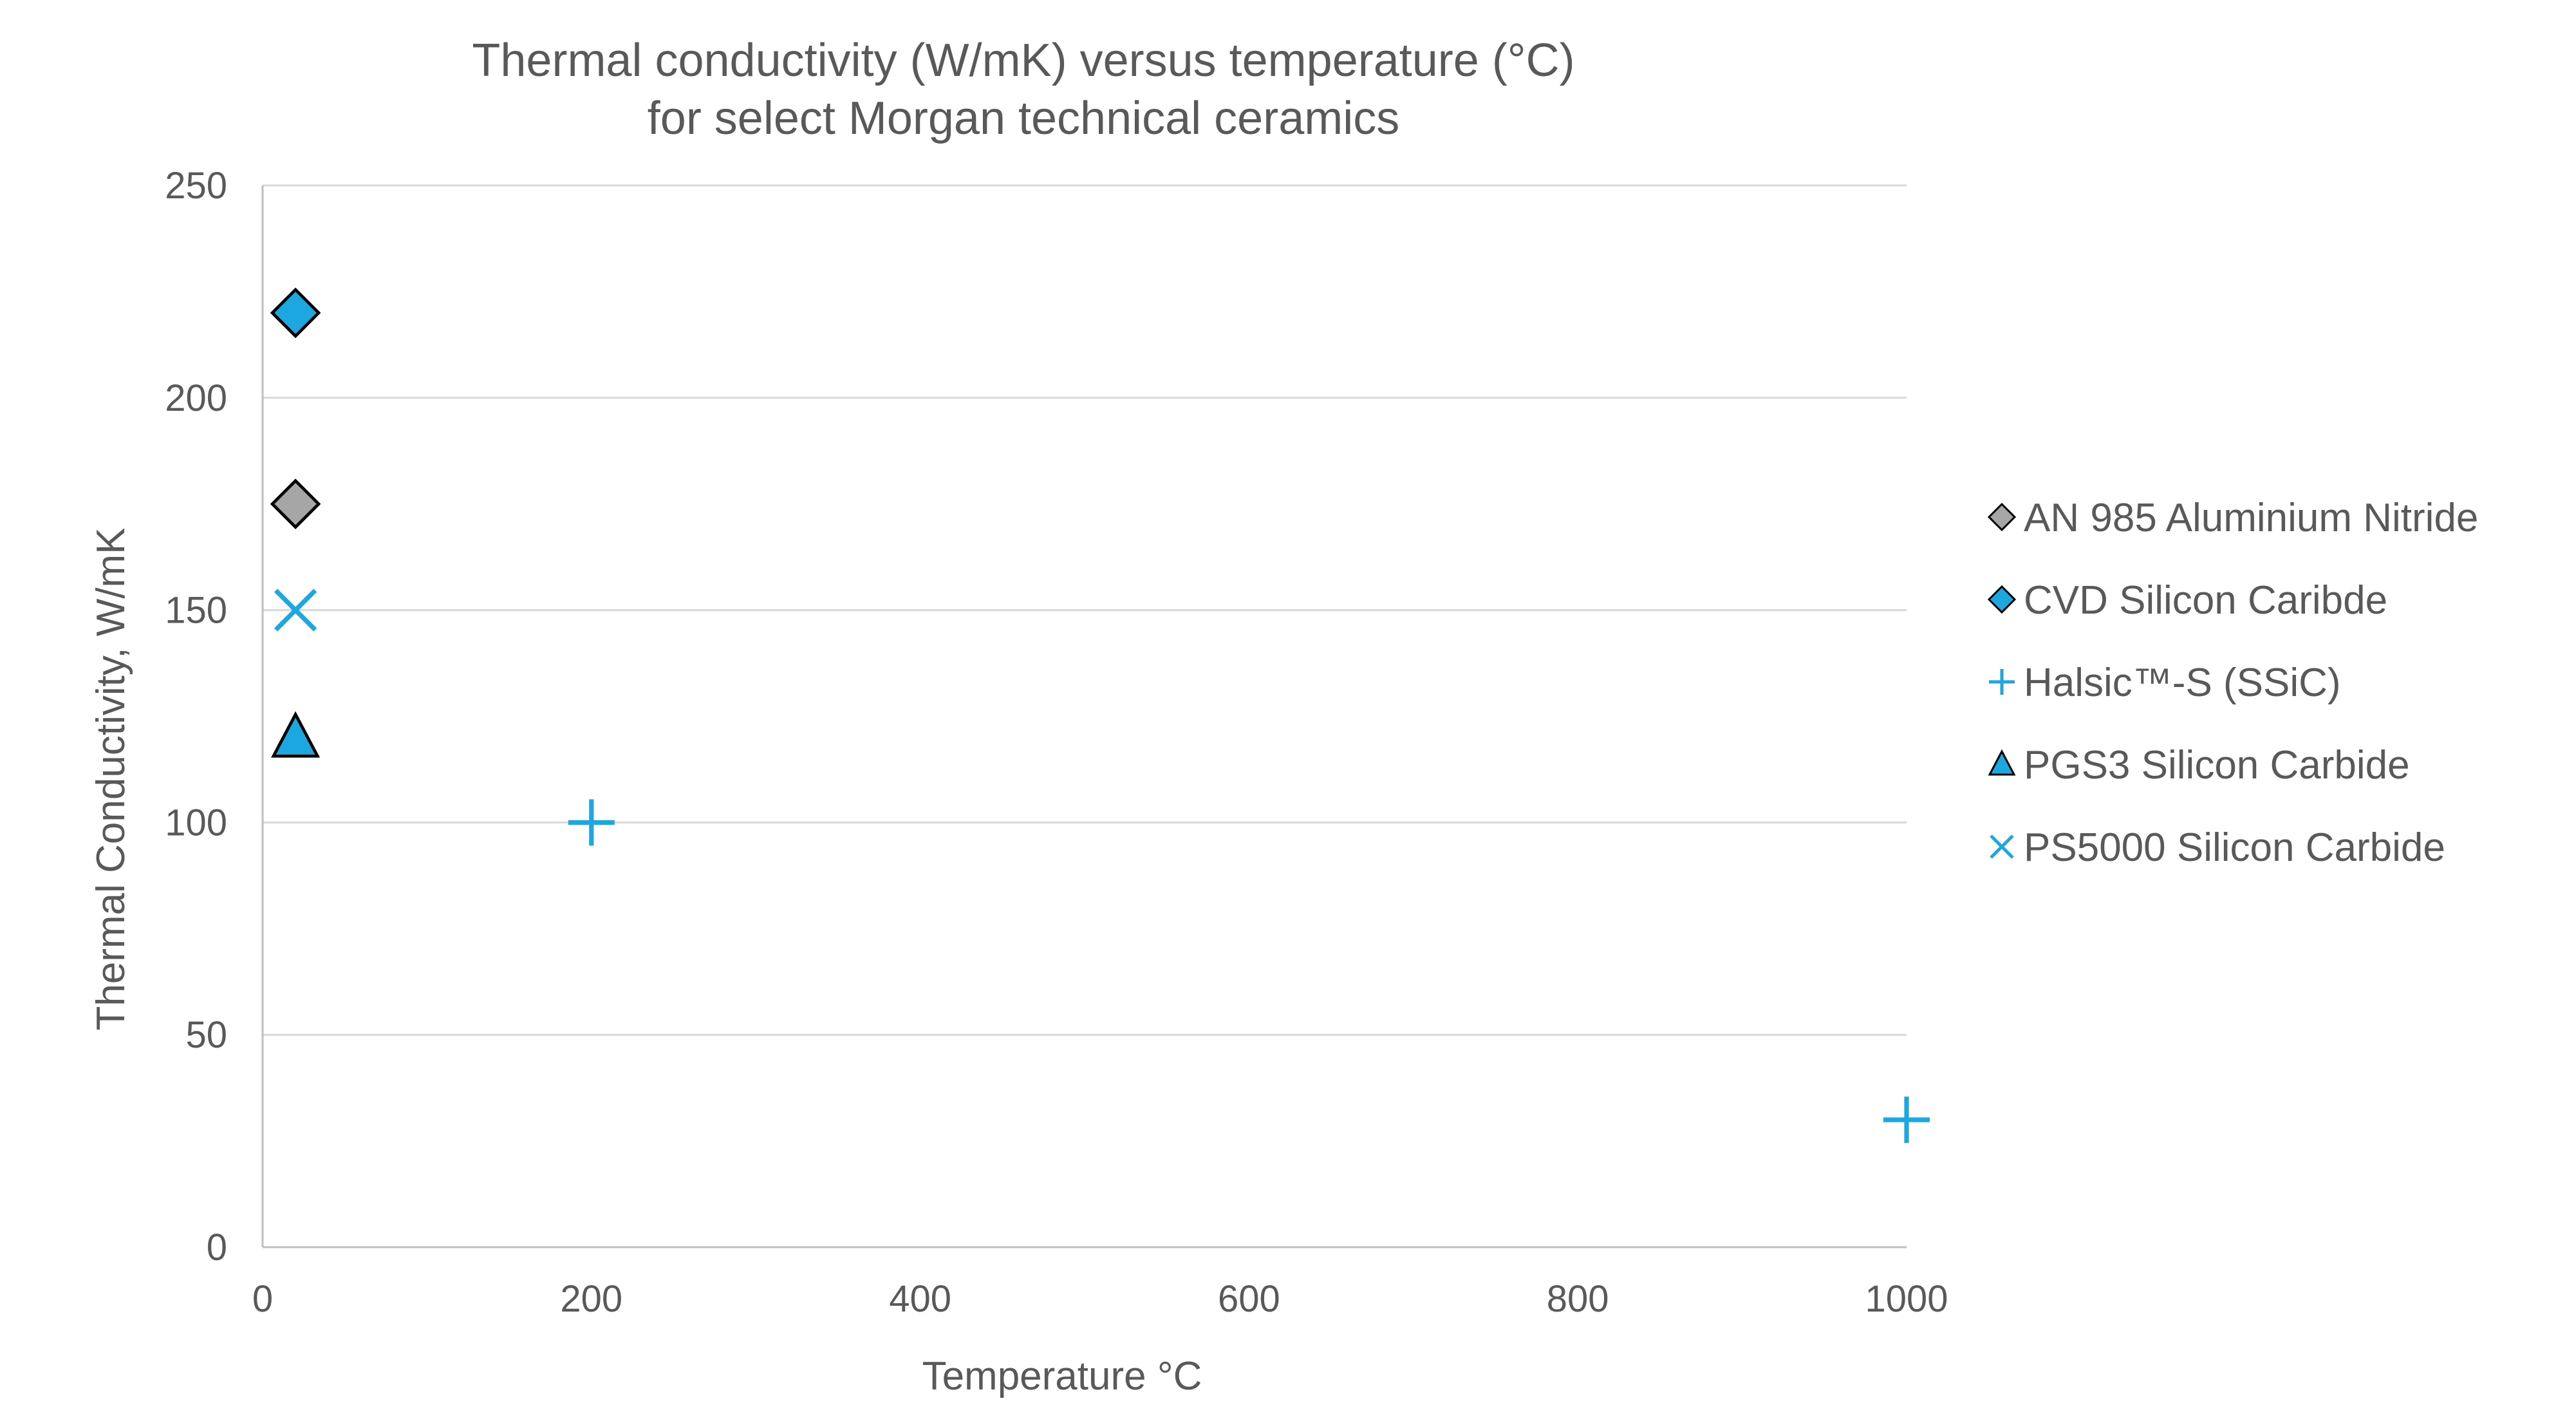  What do you see at coordinates (206, 1035) in the screenshot?
I see `y-tick-label: 50` at bounding box center [206, 1035].